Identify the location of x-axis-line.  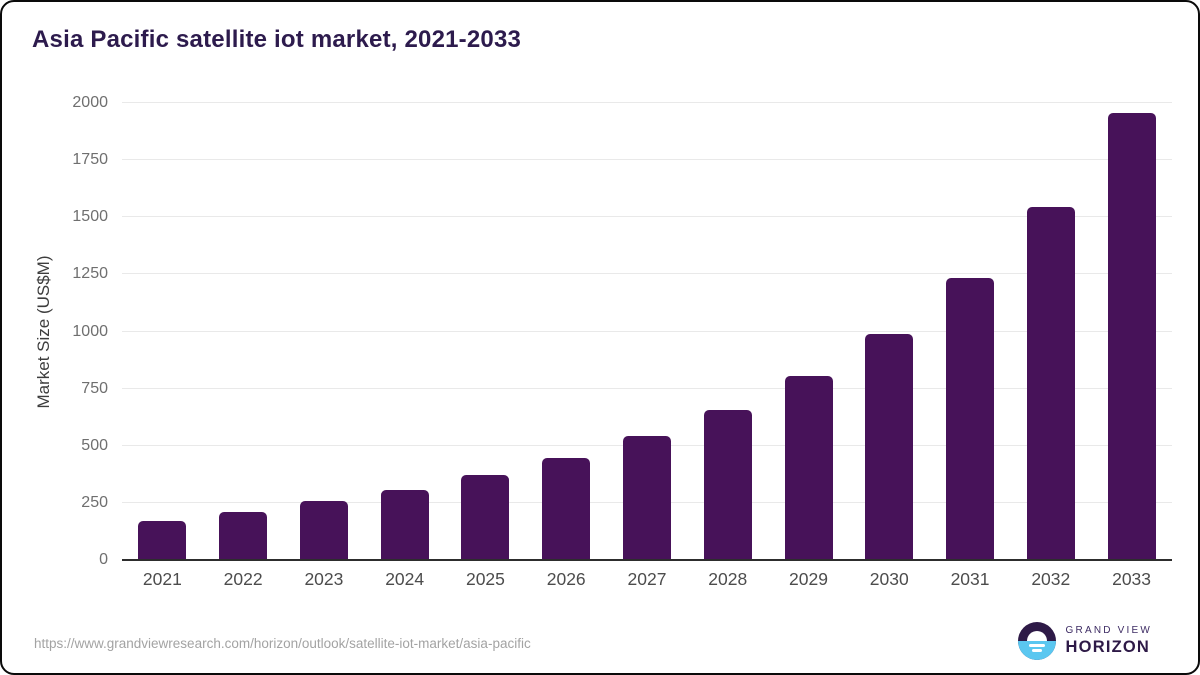
(647, 560).